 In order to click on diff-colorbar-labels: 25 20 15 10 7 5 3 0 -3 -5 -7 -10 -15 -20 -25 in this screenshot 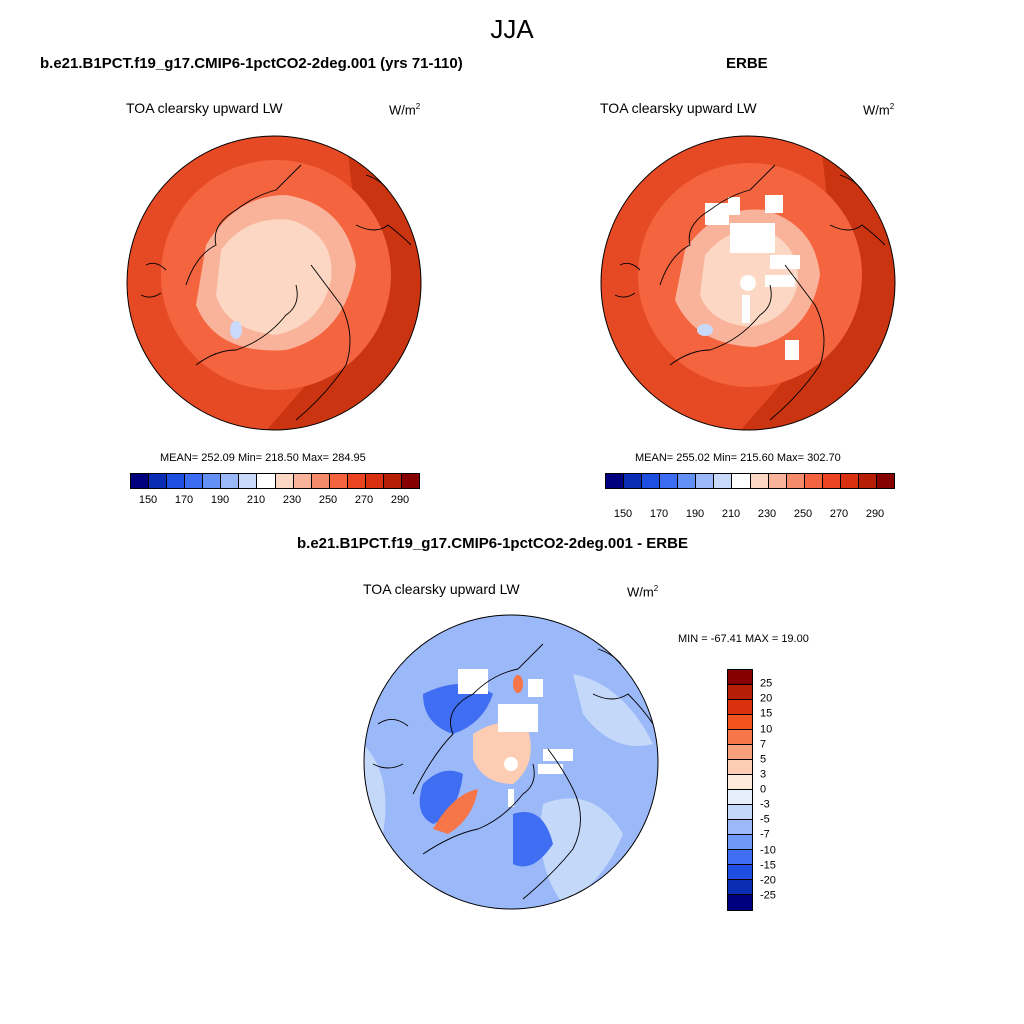, I will do `click(780, 790)`.